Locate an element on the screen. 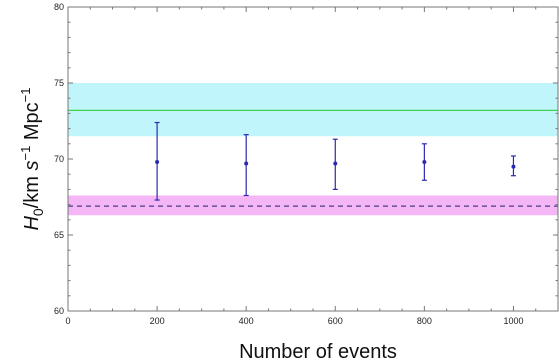 This screenshot has height=364, width=559. y-tick-label: 65 is located at coordinates (59, 235).